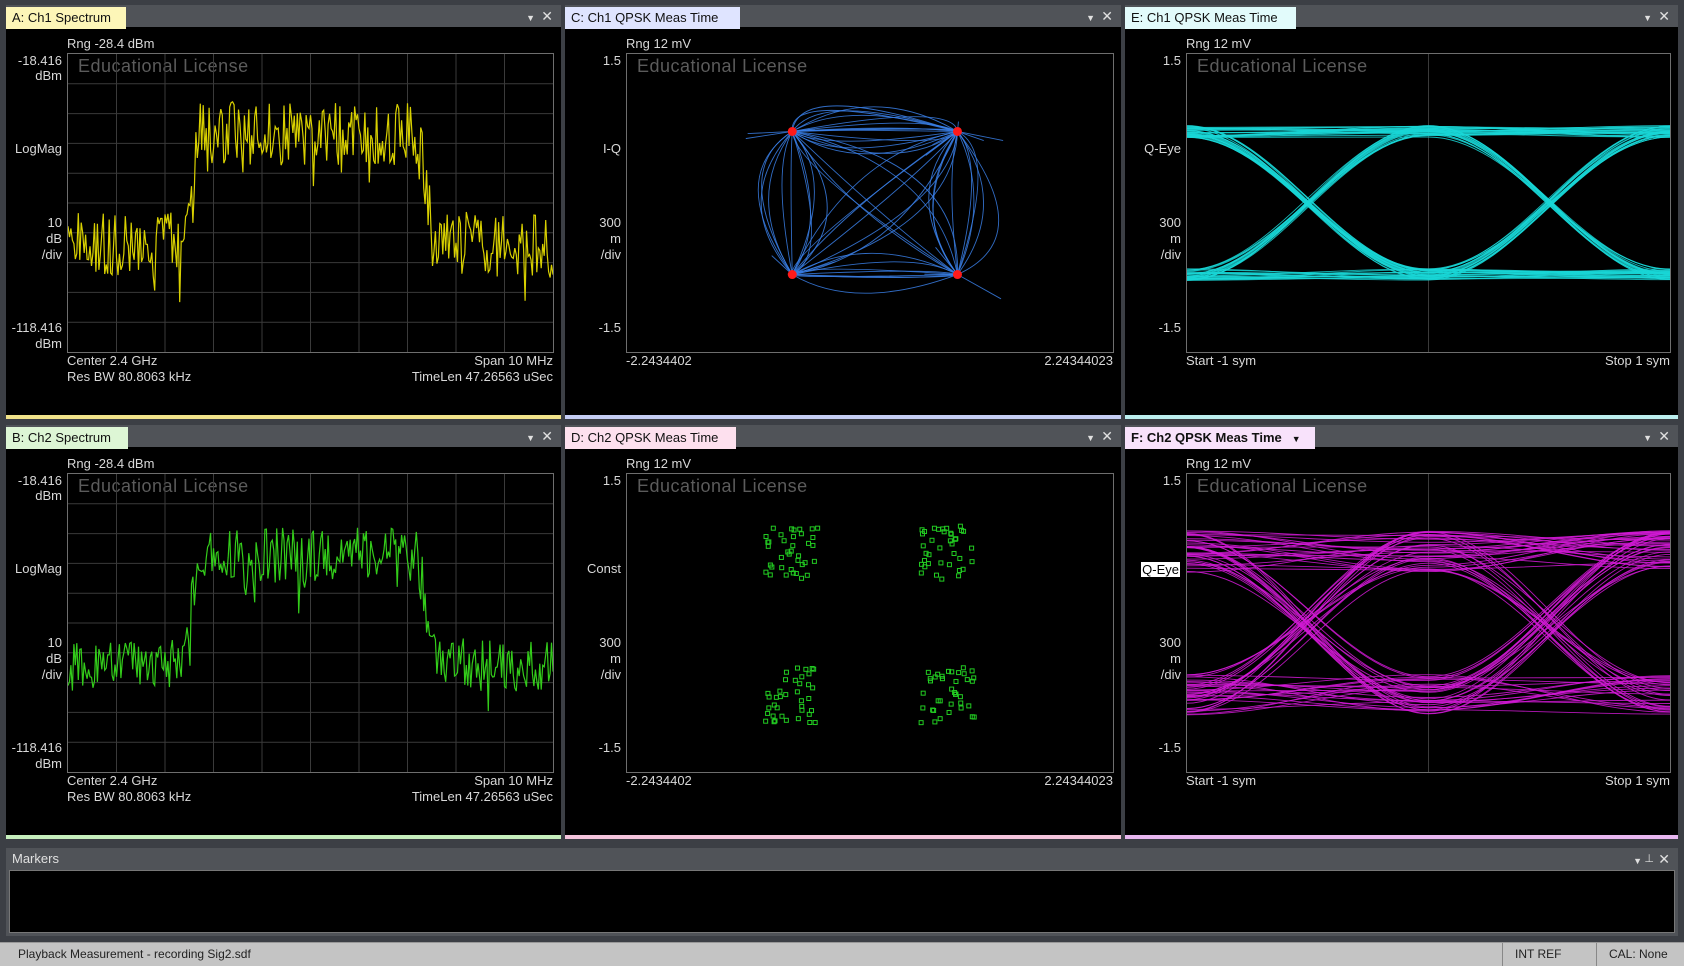 The height and width of the screenshot is (966, 1684). I want to click on pane-tab-c: C: Ch1 QPSK Meas Time, so click(652, 18).